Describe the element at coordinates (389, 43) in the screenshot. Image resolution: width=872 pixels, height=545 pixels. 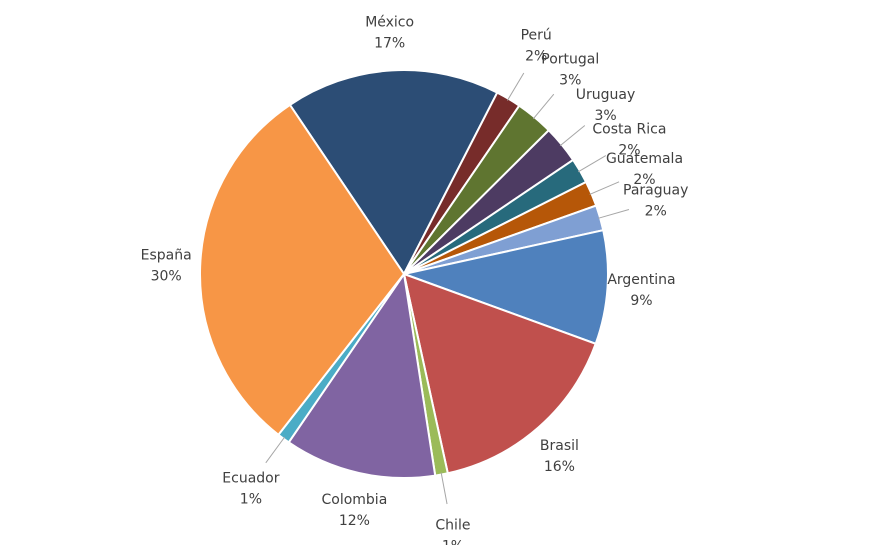
I see `value-label: 17%` at that location.